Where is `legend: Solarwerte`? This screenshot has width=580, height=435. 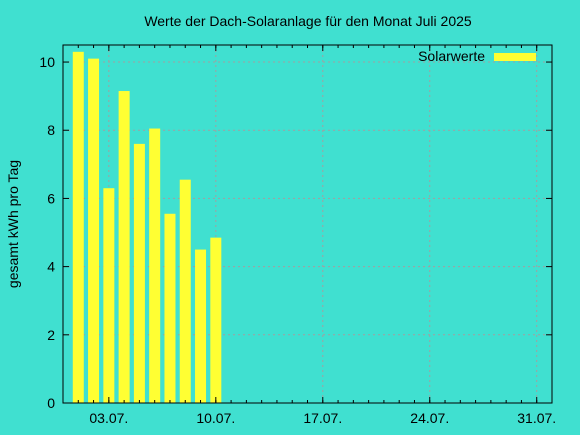
legend: Solarwerte is located at coordinates (477, 56).